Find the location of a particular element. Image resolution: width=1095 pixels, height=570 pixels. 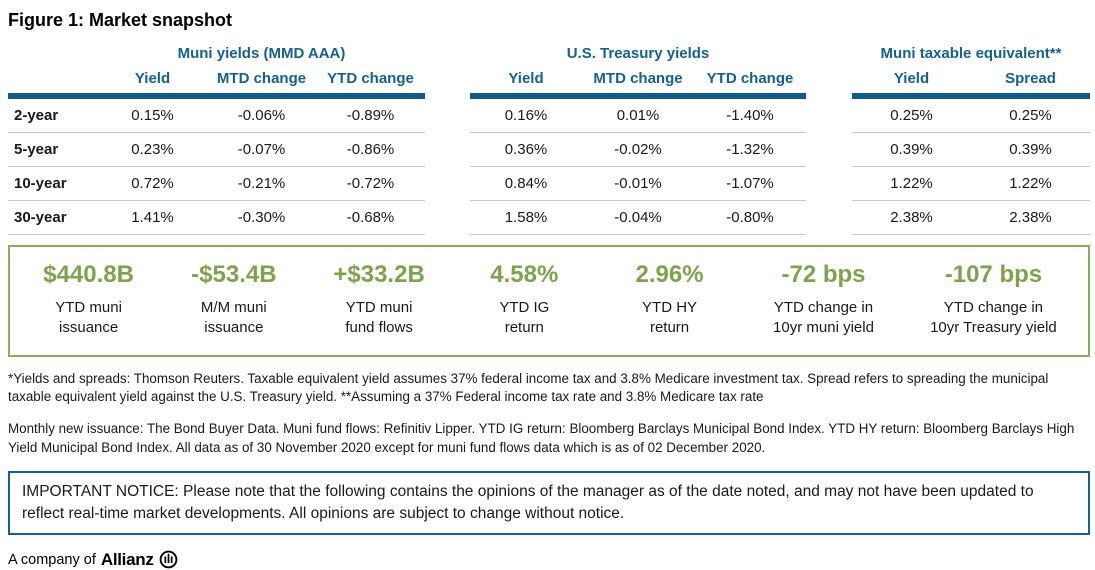

stat-value: 4.58% is located at coordinates (524, 274).